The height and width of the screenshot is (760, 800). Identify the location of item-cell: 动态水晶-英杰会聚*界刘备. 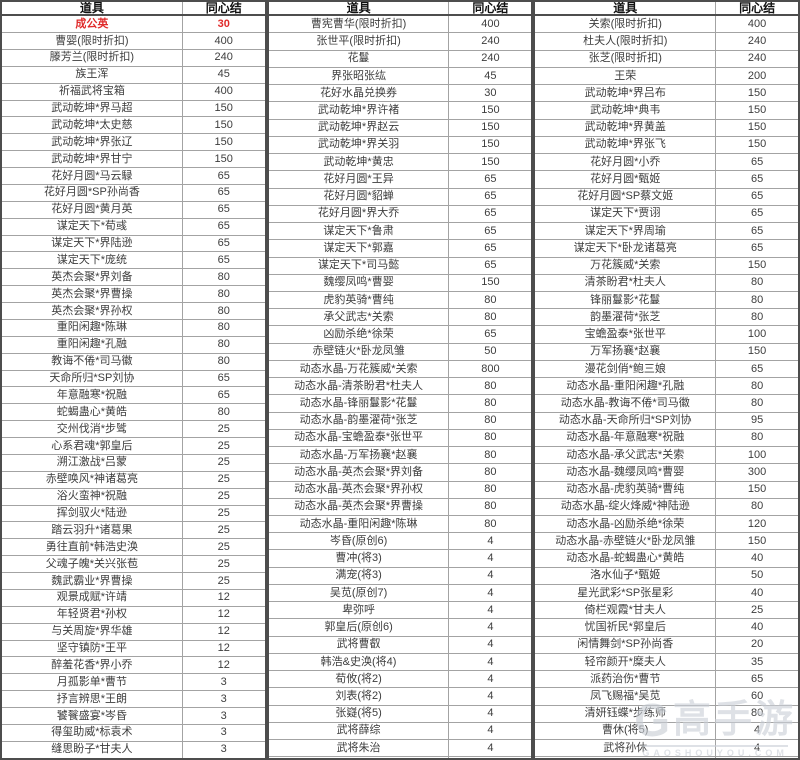
(358, 472).